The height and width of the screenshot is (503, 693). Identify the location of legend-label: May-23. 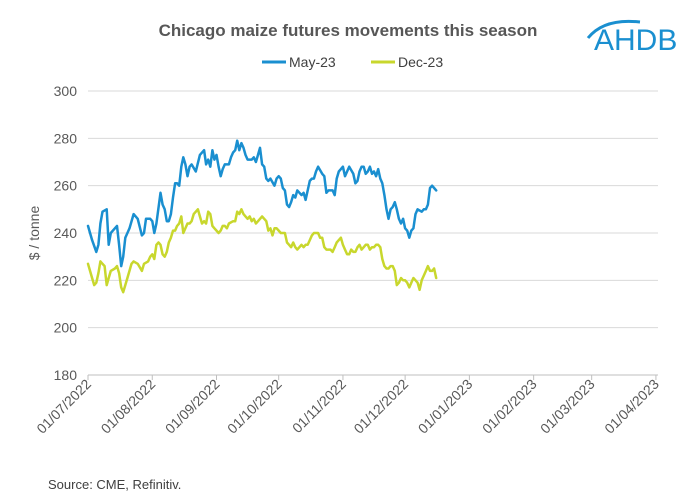
(312, 62).